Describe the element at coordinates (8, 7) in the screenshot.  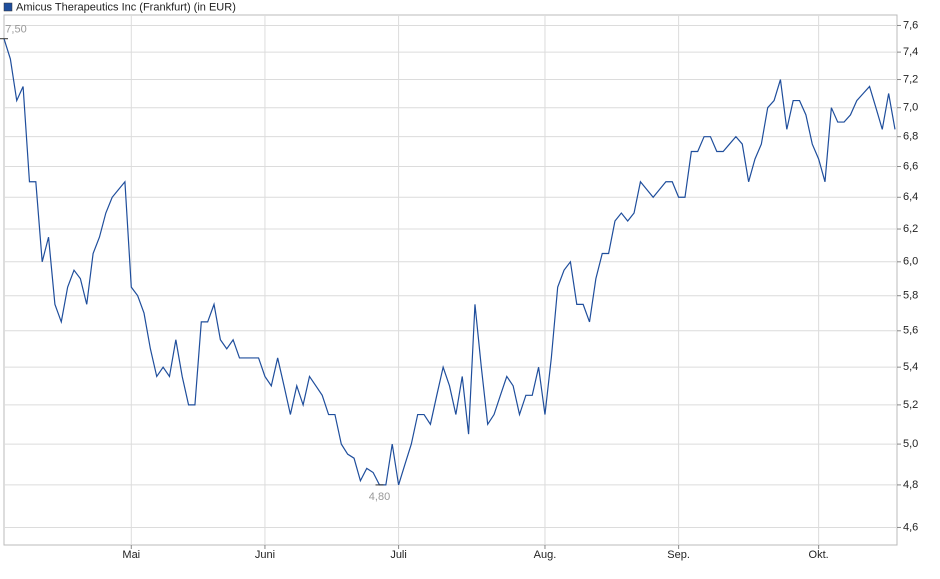
I see `legend-swatch` at that location.